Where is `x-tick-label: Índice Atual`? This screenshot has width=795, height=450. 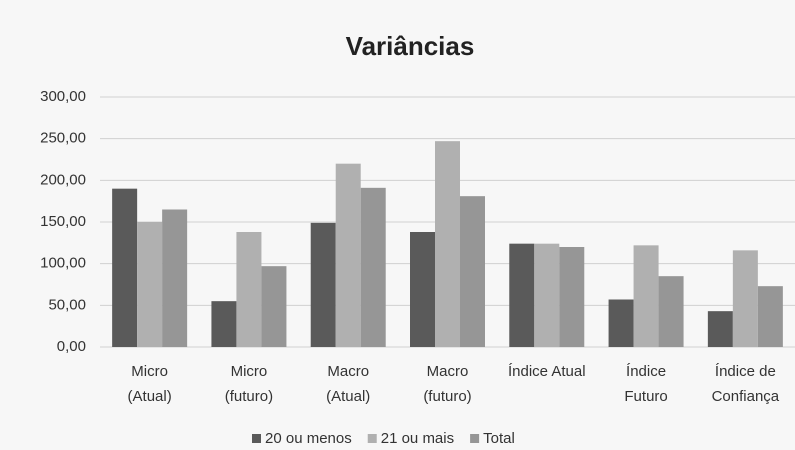
x-tick-label: Índice Atual is located at coordinates (547, 371).